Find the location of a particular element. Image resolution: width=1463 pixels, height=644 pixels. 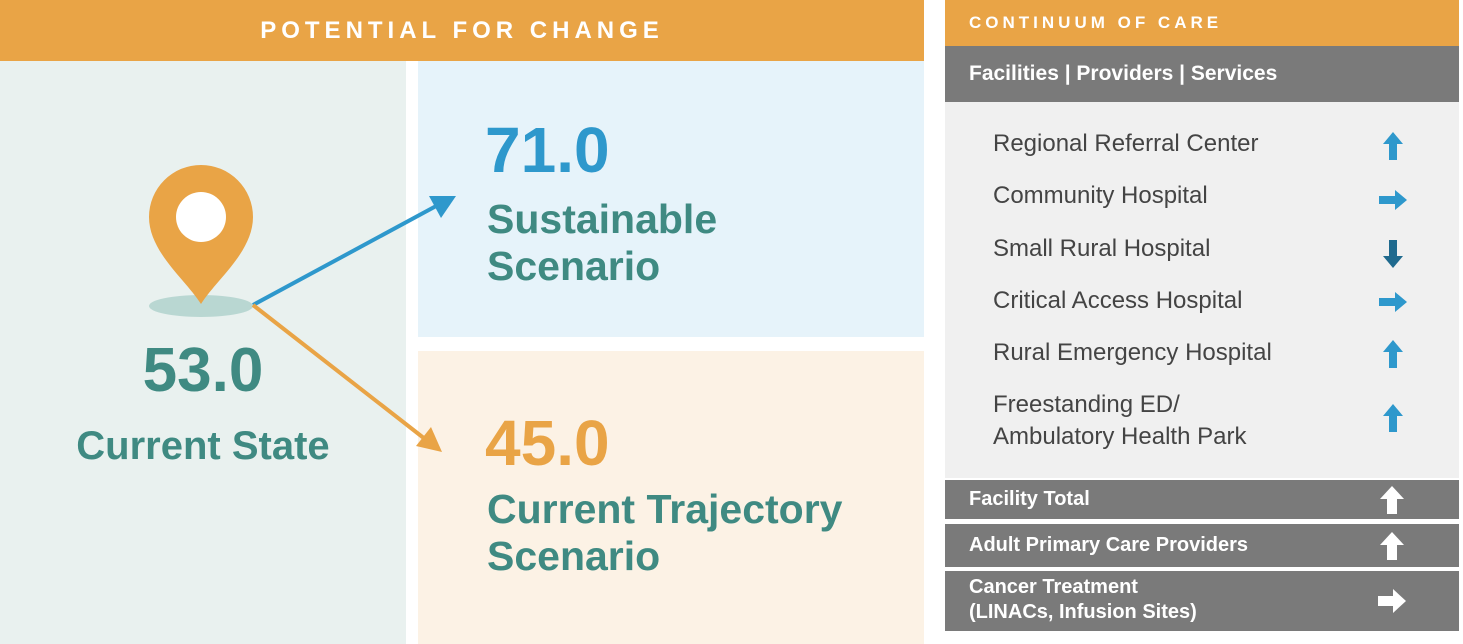

potential-for-change-banner: POTENTIAL FOR CHANGE is located at coordinates (462, 30).